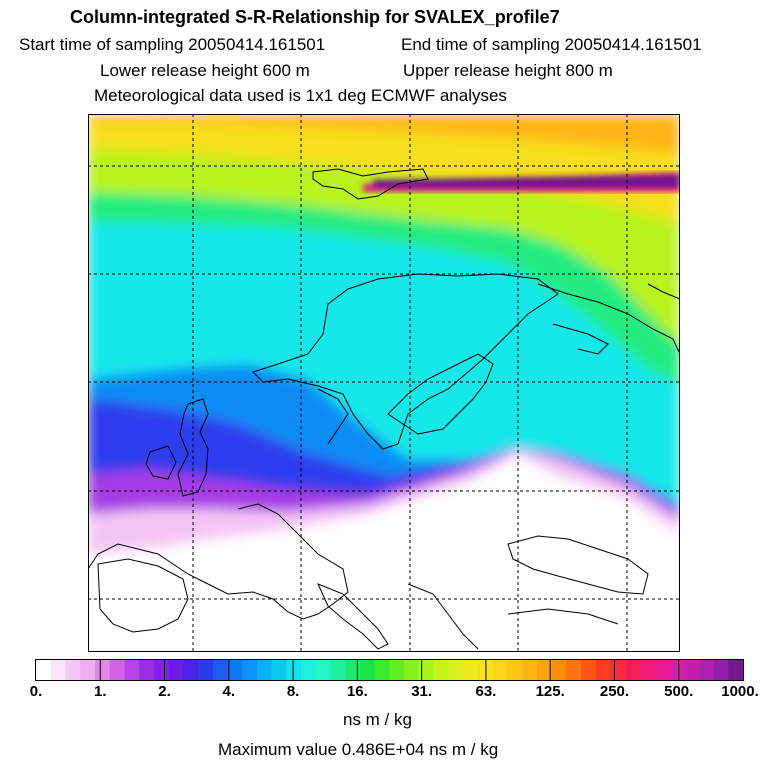 This screenshot has height=768, width=768. I want to click on colorbar-tick-label: 2., so click(164, 691).